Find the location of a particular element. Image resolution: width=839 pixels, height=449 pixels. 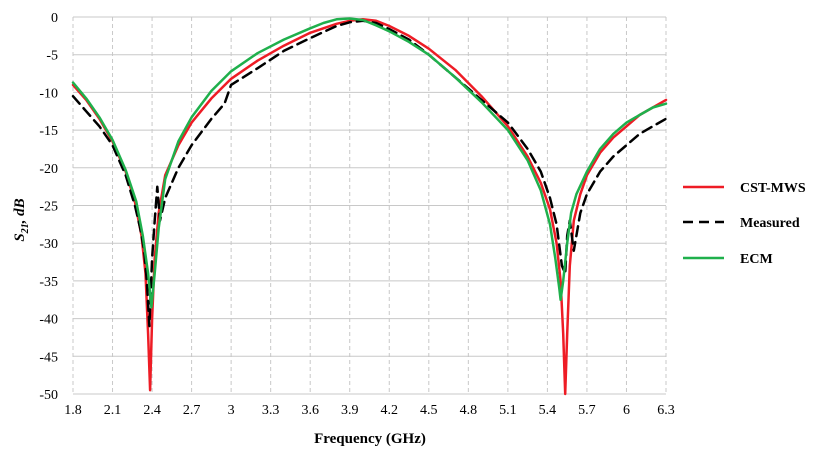

y-axis-title-sub: 21 is located at coordinates (25, 228).